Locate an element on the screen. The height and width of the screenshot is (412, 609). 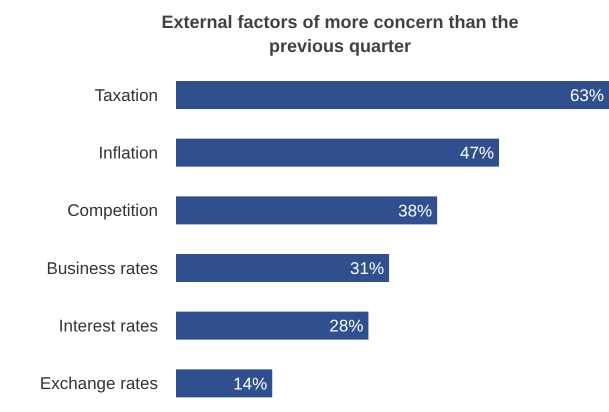
data-label: 63% is located at coordinates (587, 96).